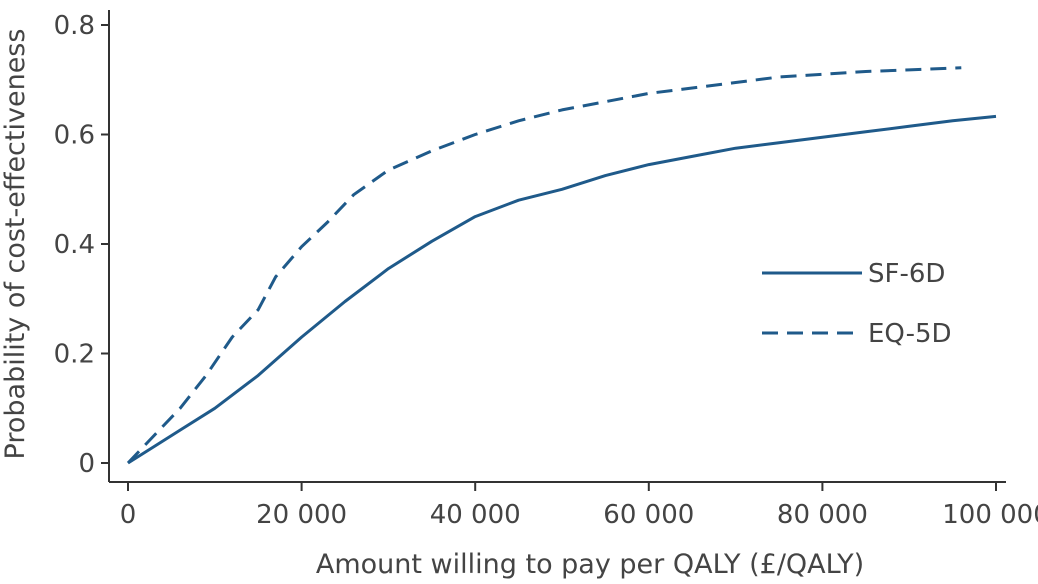 Image resolution: width=1038 pixels, height=584 pixels. What do you see at coordinates (15, 244) in the screenshot?
I see `y-axis-title: Probability of cost-effectiveness` at bounding box center [15, 244].